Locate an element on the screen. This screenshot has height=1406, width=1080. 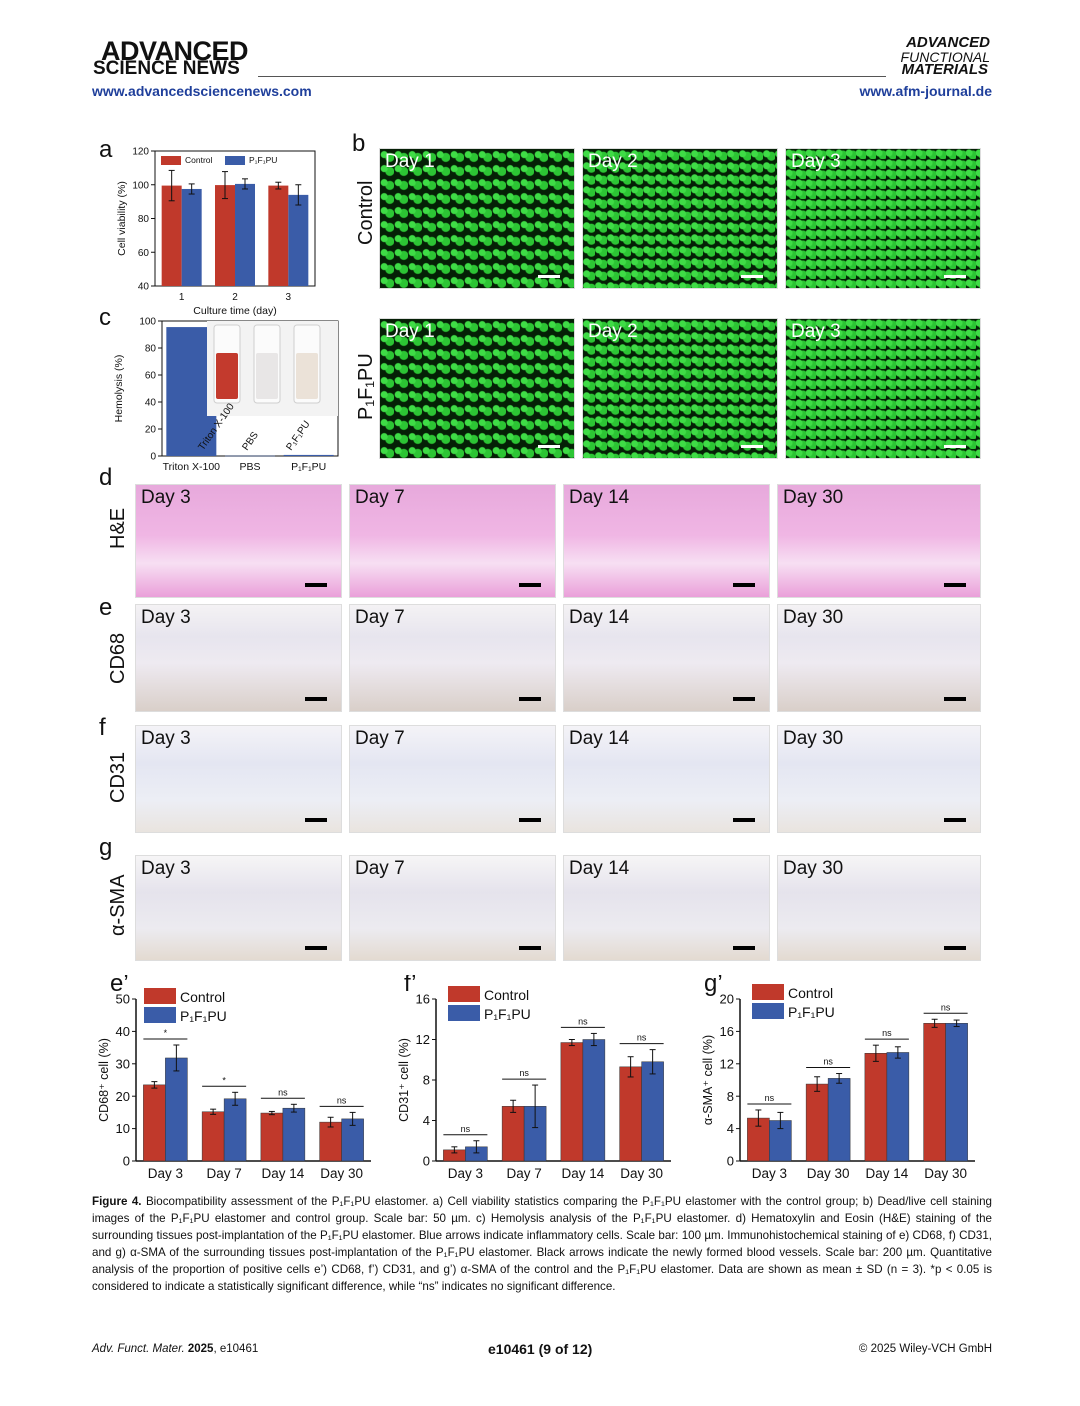
y-tick-label: 100 is located at coordinates (140, 185).